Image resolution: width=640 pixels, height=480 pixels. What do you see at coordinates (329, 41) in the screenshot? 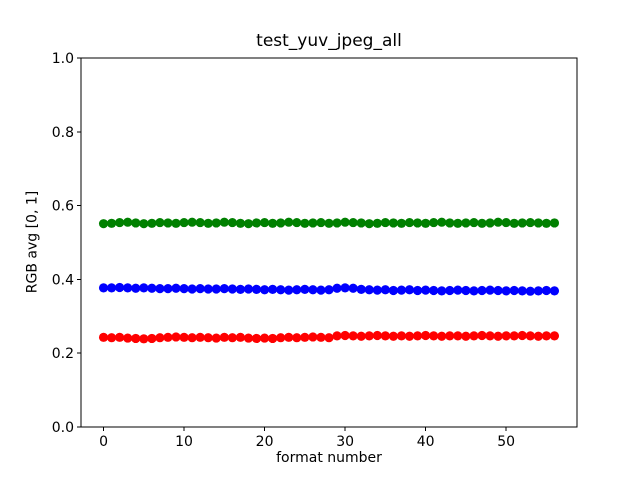
I see `chart-title: test_yuv_jpeg_all` at bounding box center [329, 41].